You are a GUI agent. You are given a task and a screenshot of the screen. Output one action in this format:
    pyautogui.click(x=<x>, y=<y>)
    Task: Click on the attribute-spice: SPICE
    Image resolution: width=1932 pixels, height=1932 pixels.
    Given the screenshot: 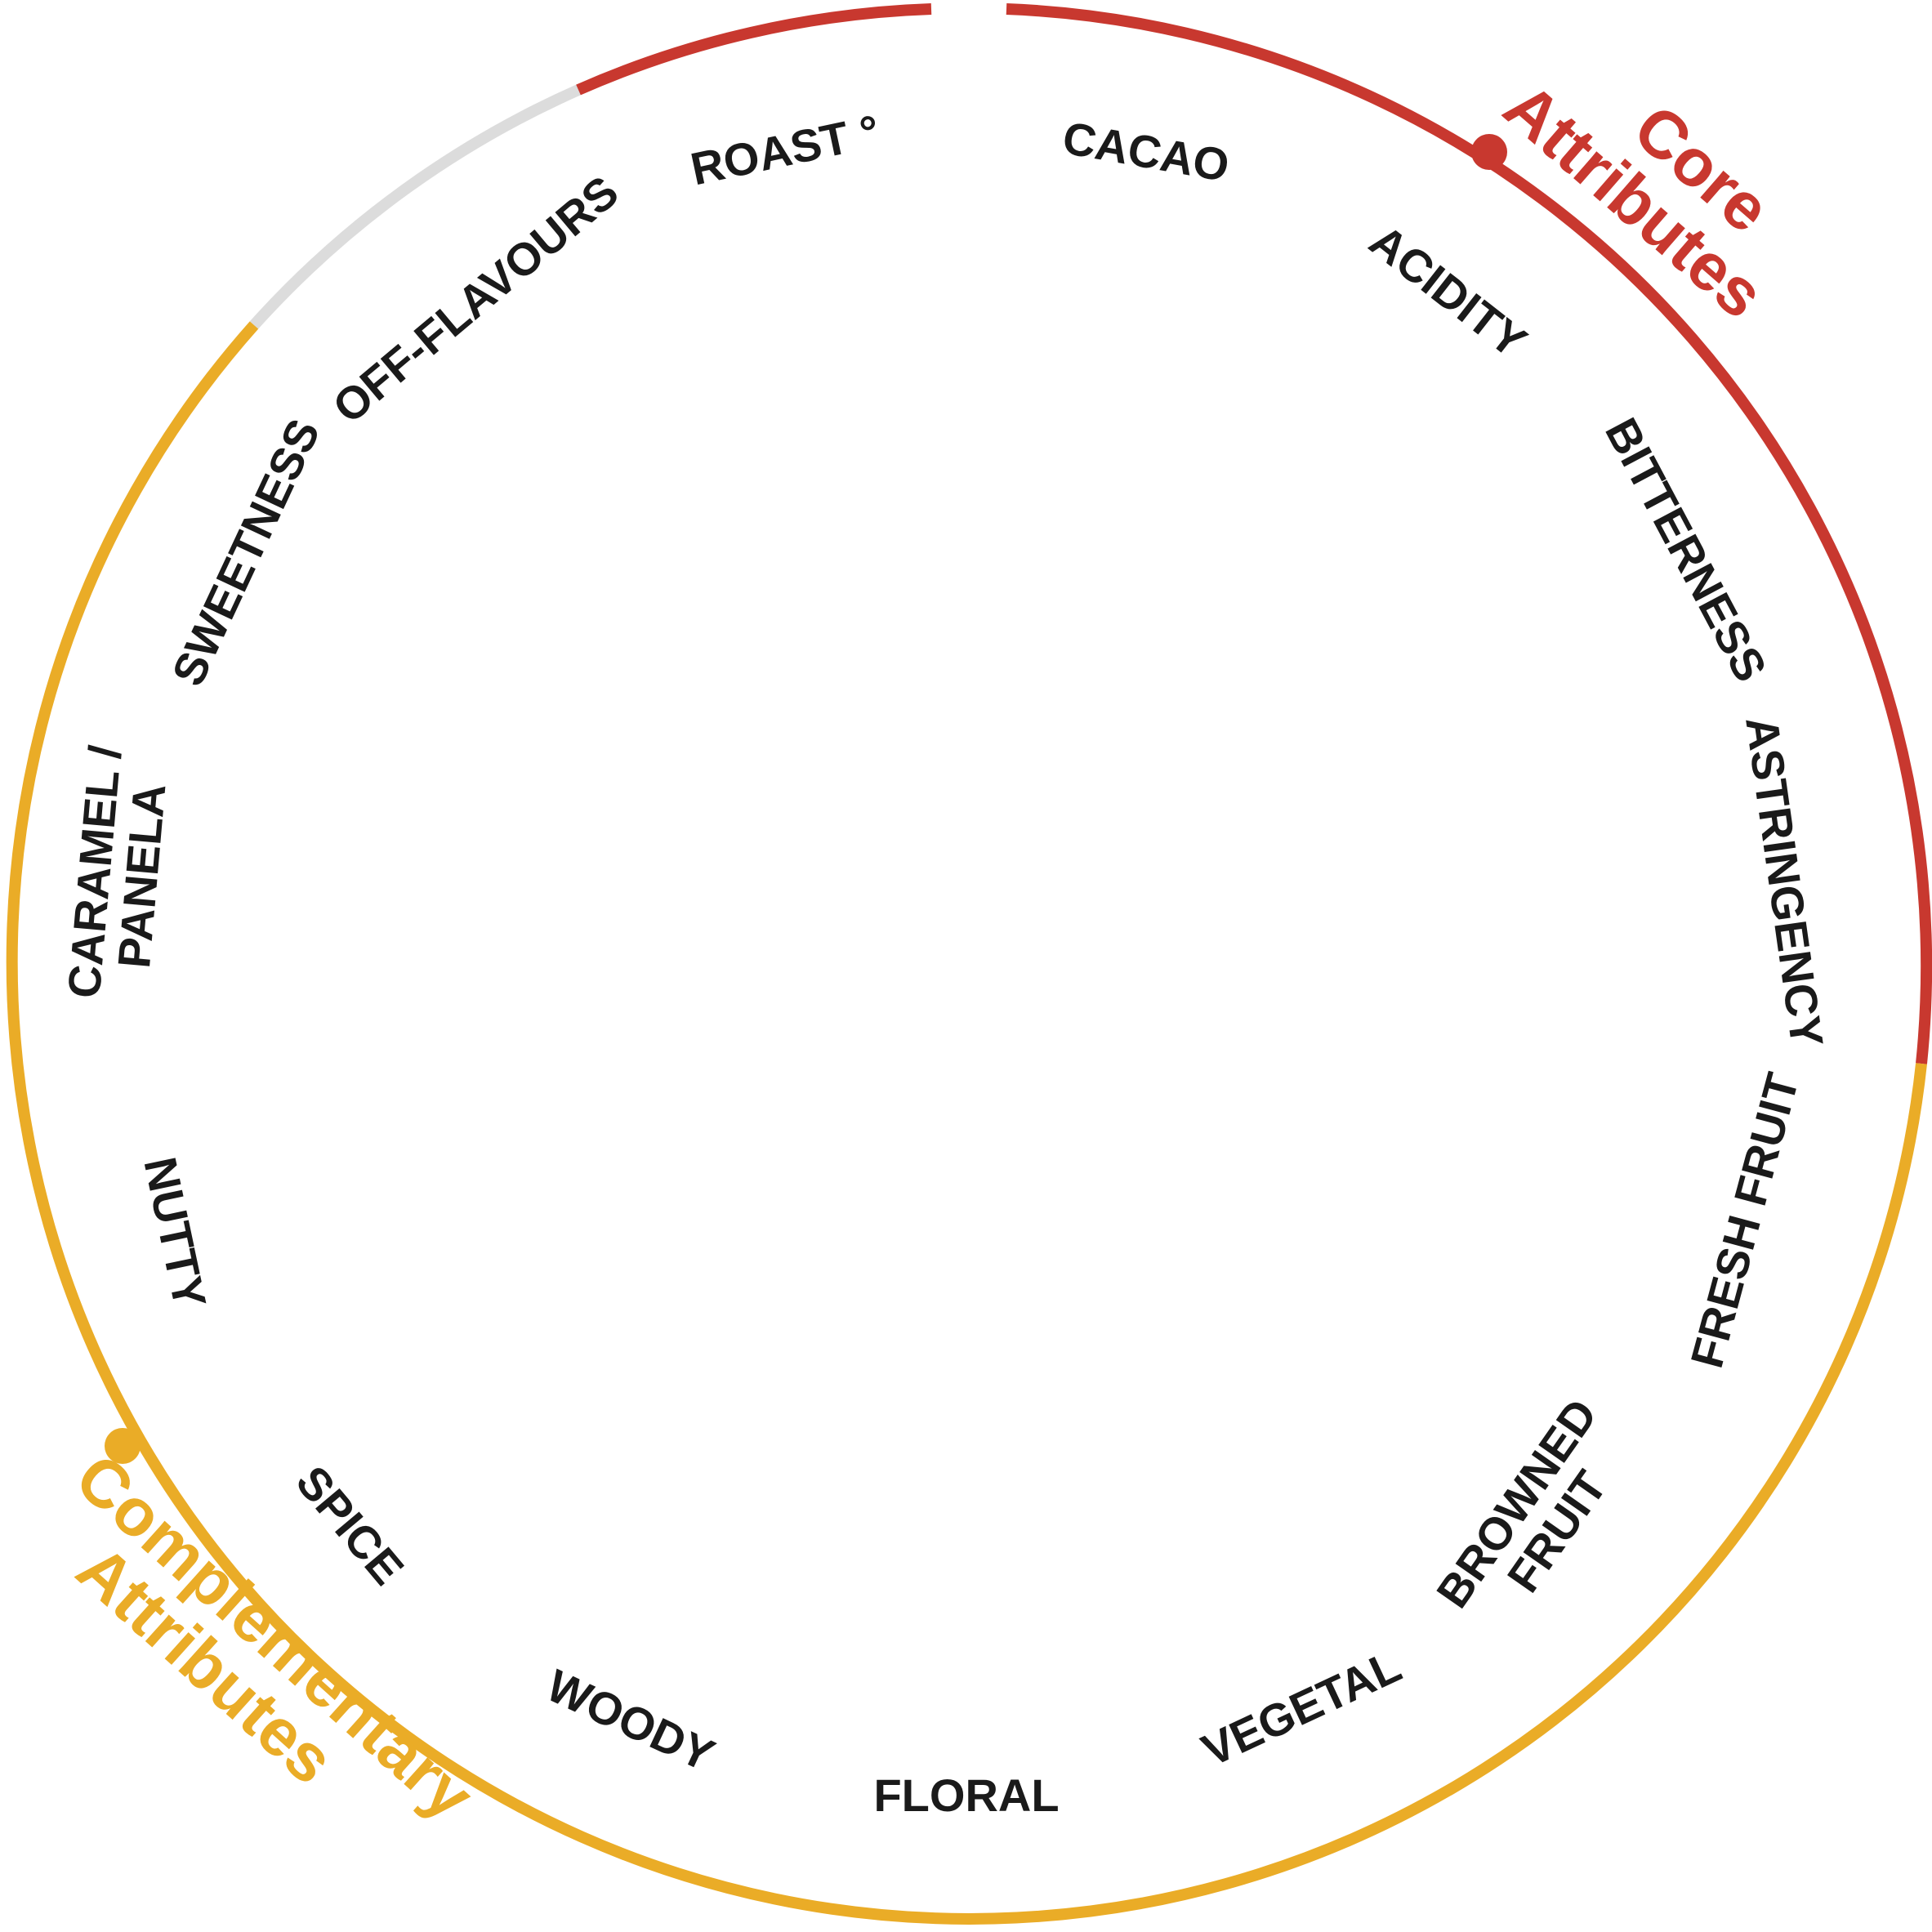 What is the action you would take?
    pyautogui.click(x=349, y=1525)
    